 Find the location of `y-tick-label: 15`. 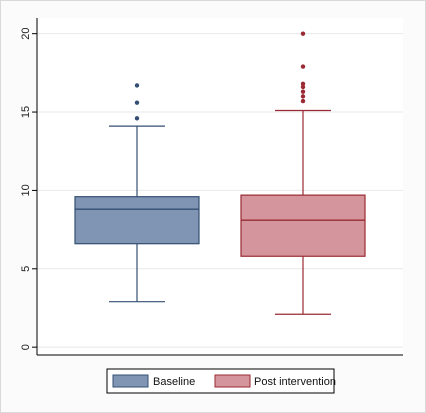

y-tick-label: 15 is located at coordinates (26, 112).